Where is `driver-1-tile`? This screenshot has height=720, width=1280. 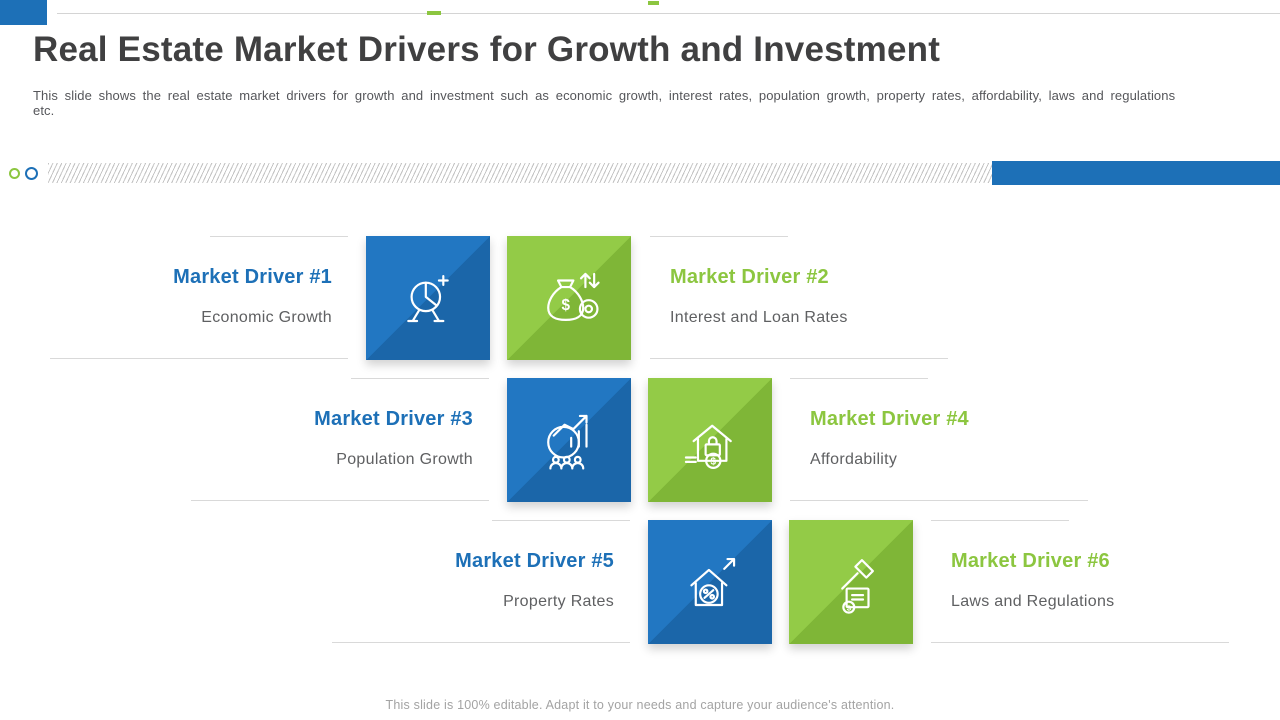 driver-1-tile is located at coordinates (428, 298).